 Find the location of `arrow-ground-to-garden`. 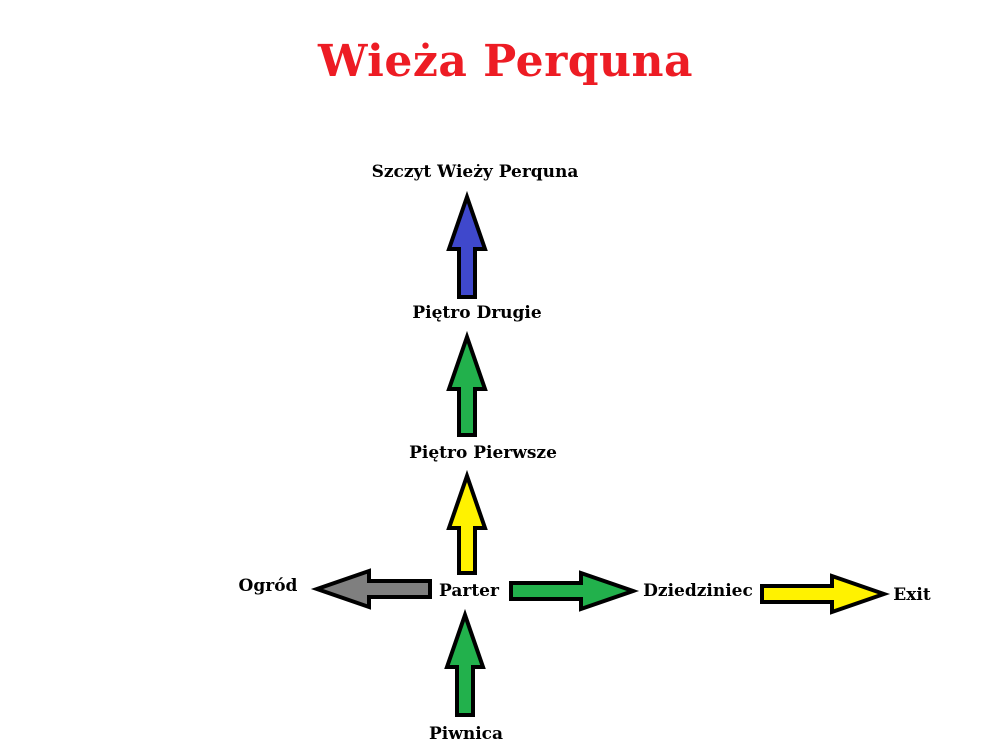

arrow-ground-to-garden is located at coordinates (371, 589).